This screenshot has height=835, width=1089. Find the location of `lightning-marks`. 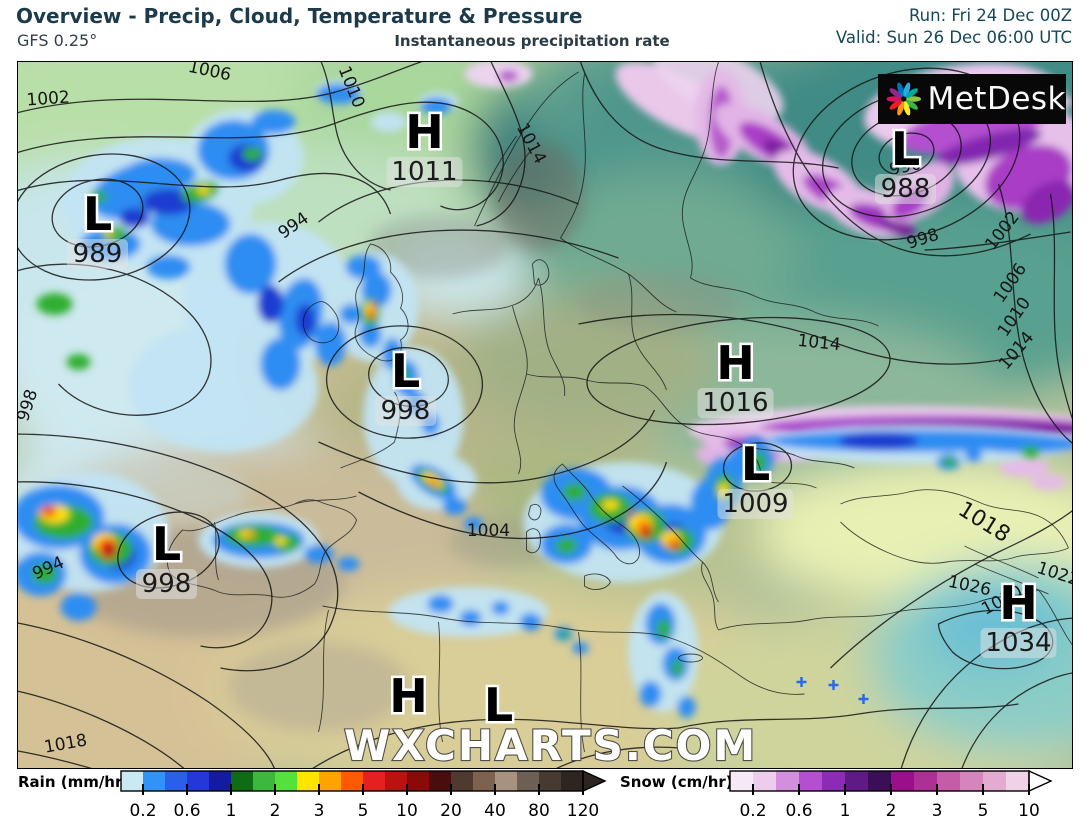

lightning-marks is located at coordinates (832, 690).